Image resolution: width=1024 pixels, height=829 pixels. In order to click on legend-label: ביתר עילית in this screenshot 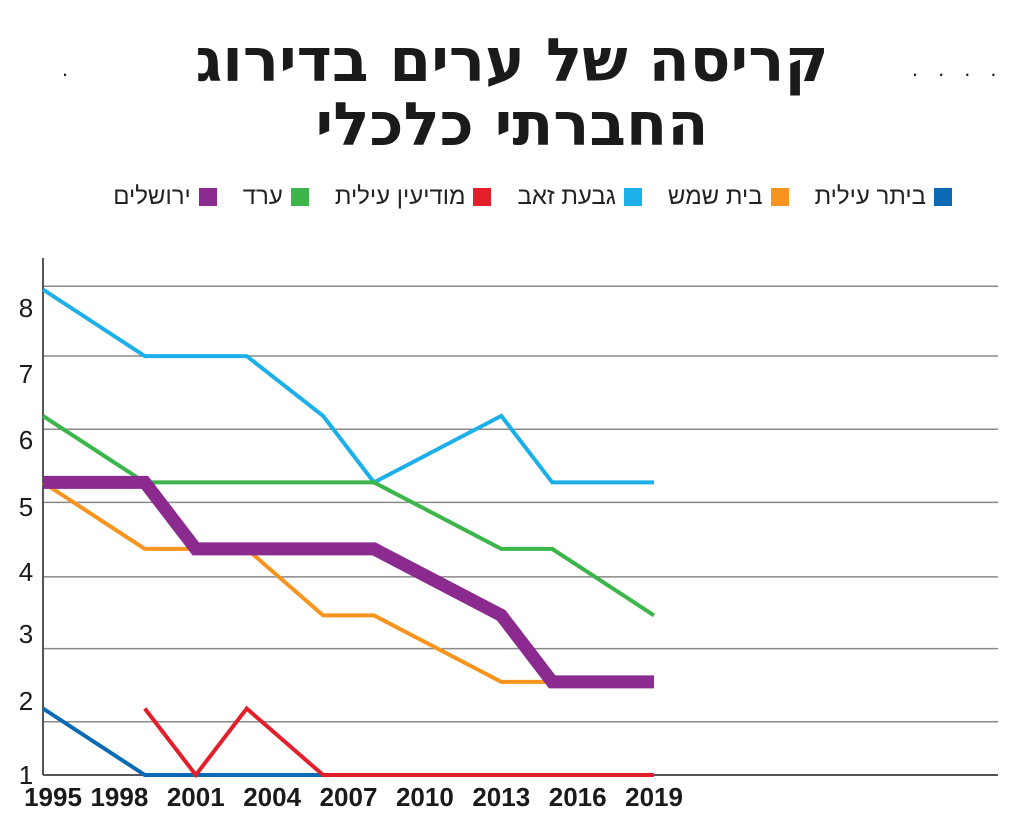, I will do `click(870, 196)`.